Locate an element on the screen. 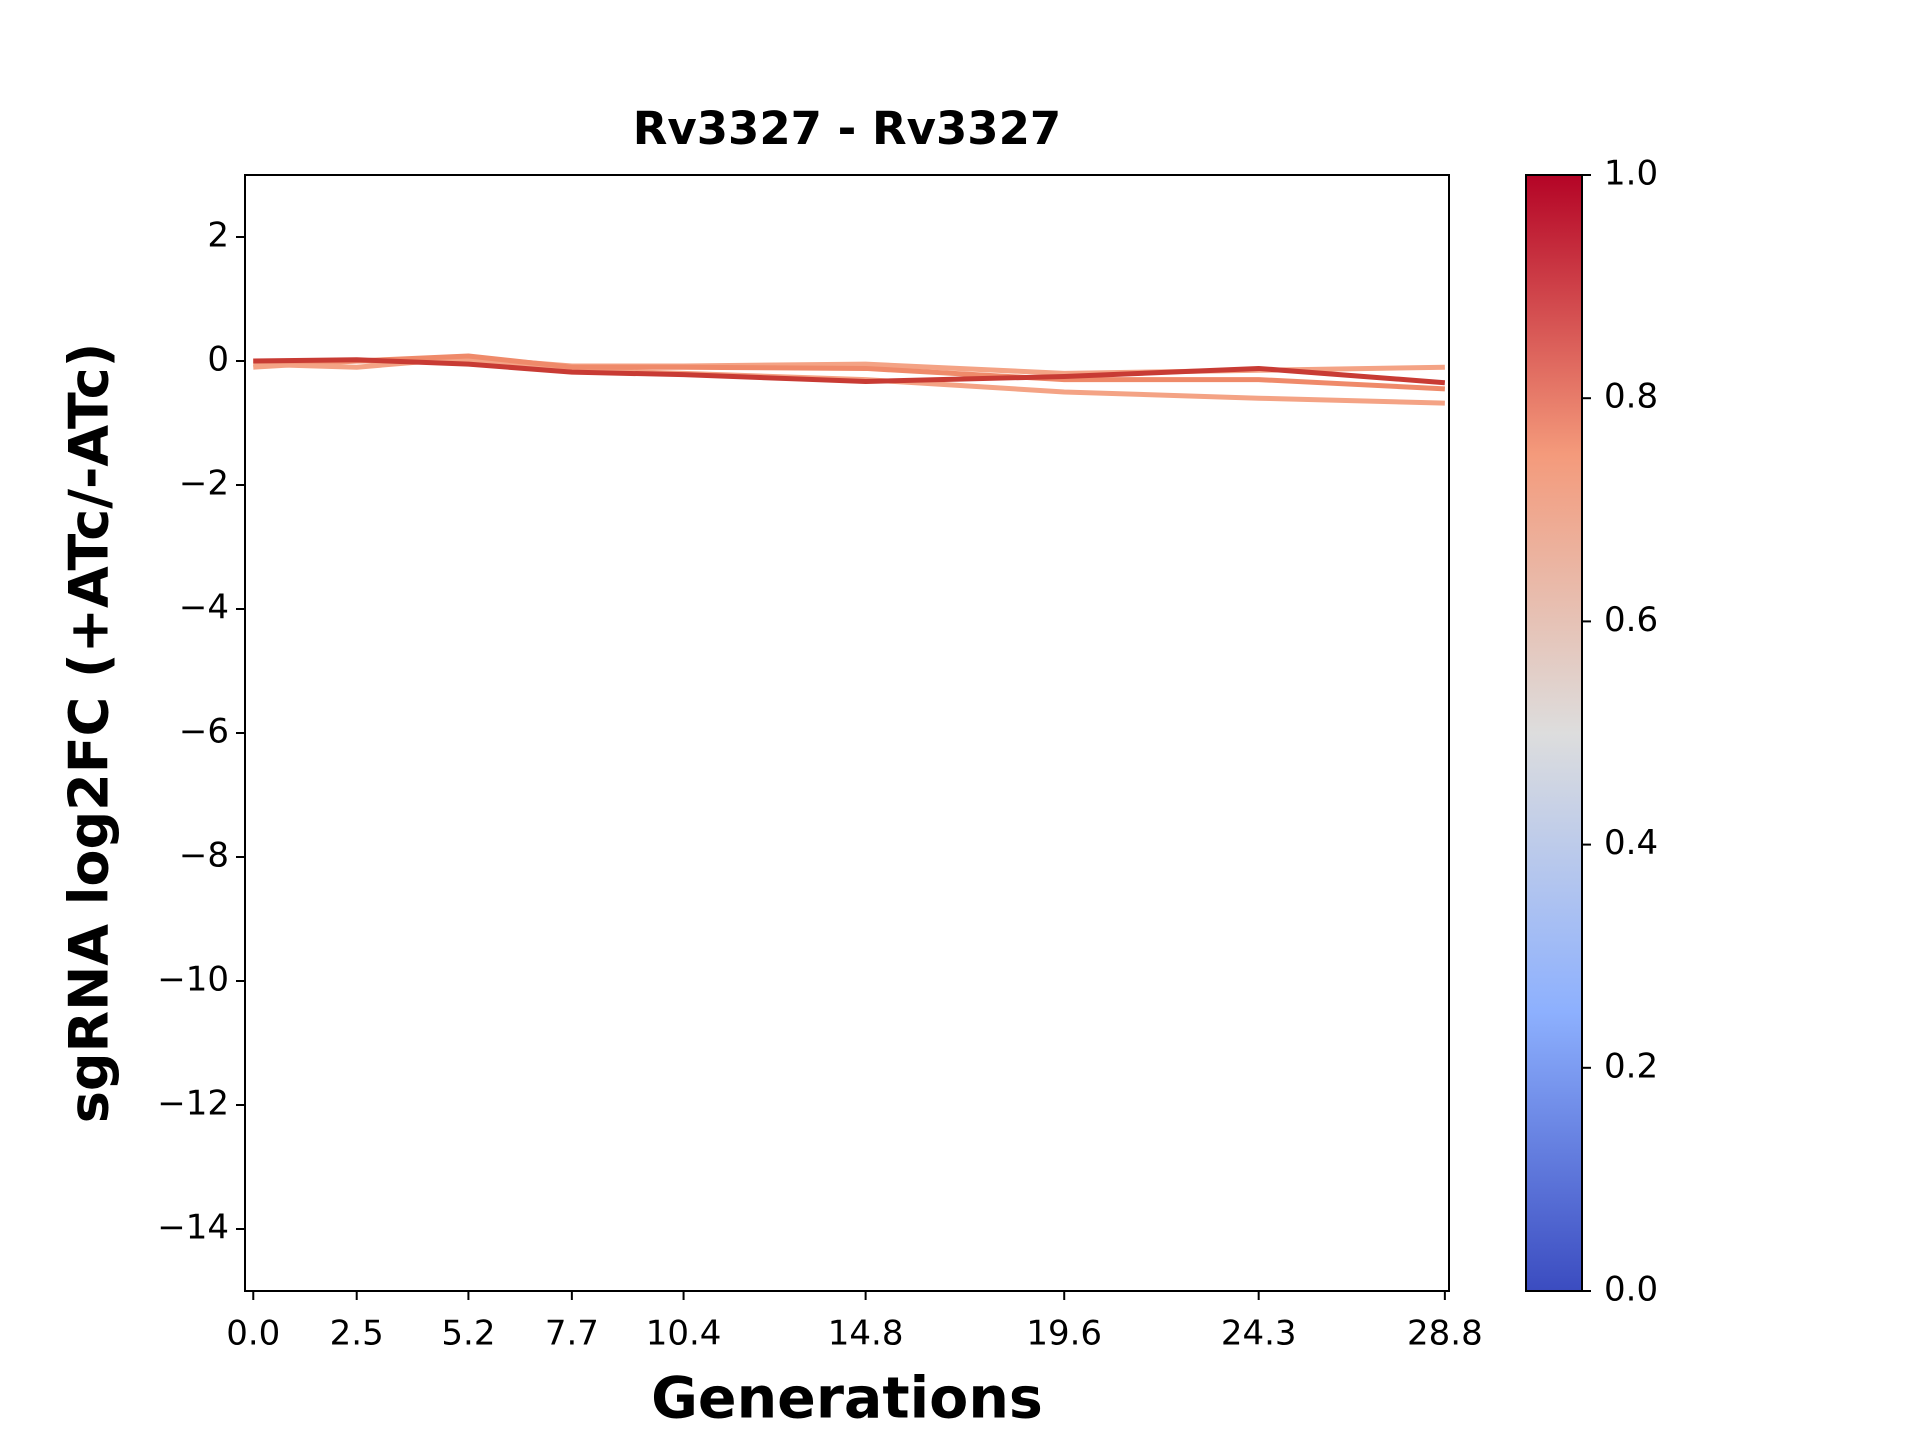  x-tick-label: 28.8 is located at coordinates (1445, 1334).